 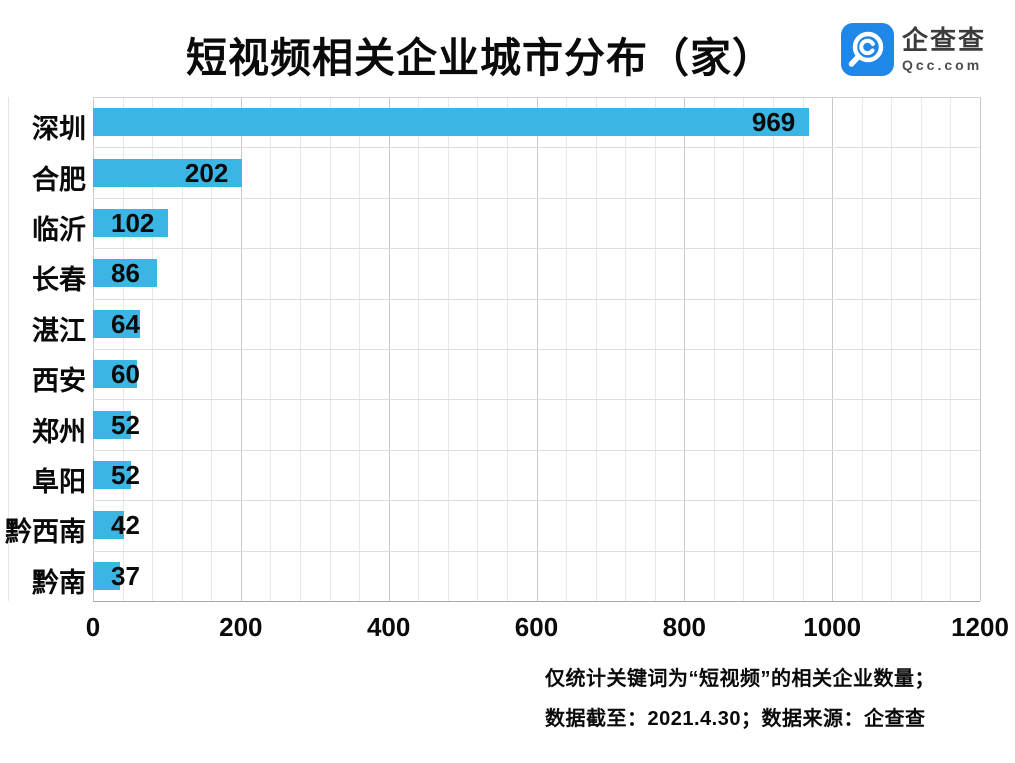 I want to click on x-axis-label-0: 0, so click(x=93, y=627).